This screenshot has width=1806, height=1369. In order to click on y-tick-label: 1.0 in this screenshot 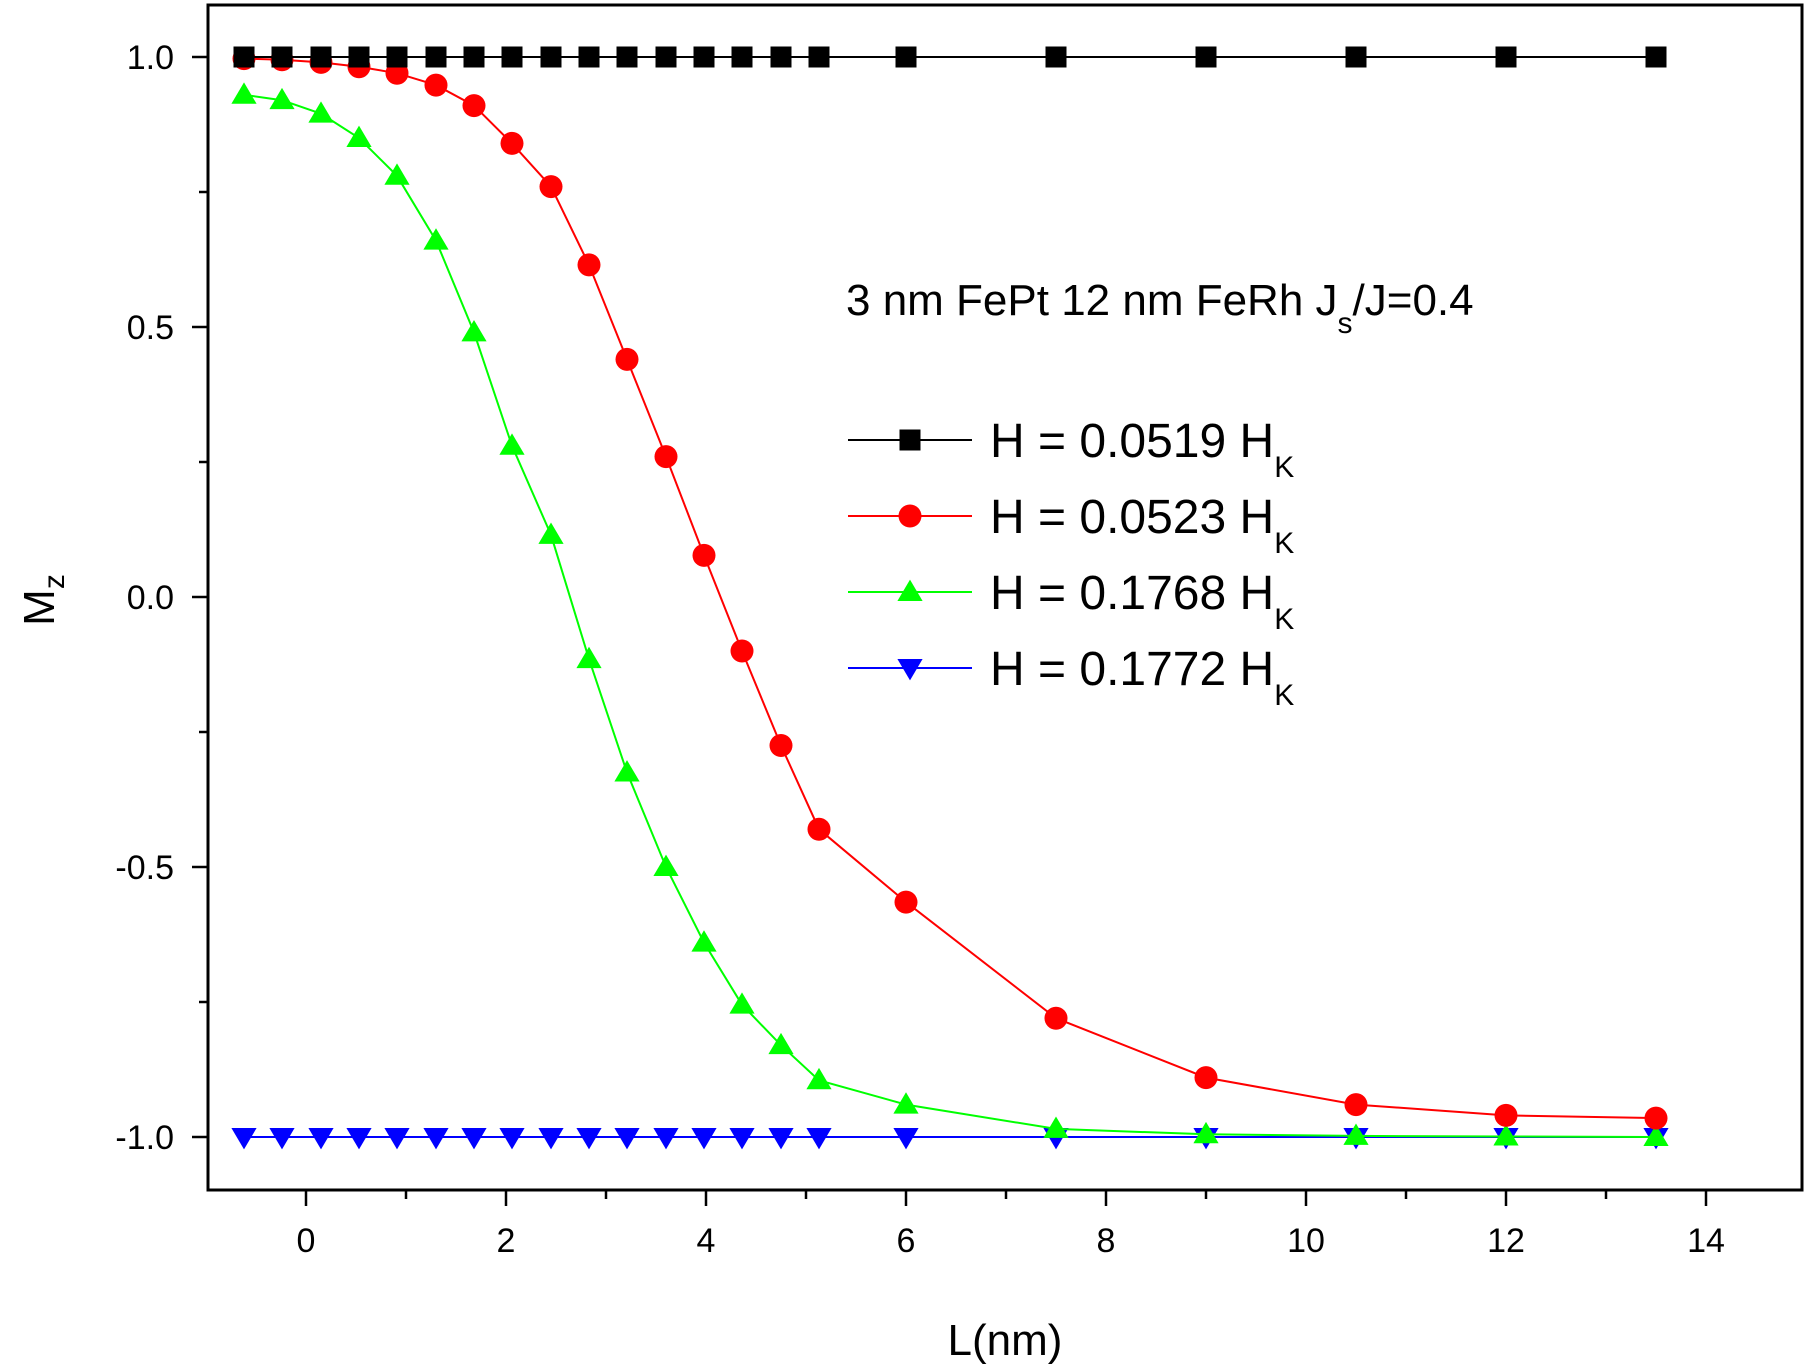, I will do `click(150, 58)`.